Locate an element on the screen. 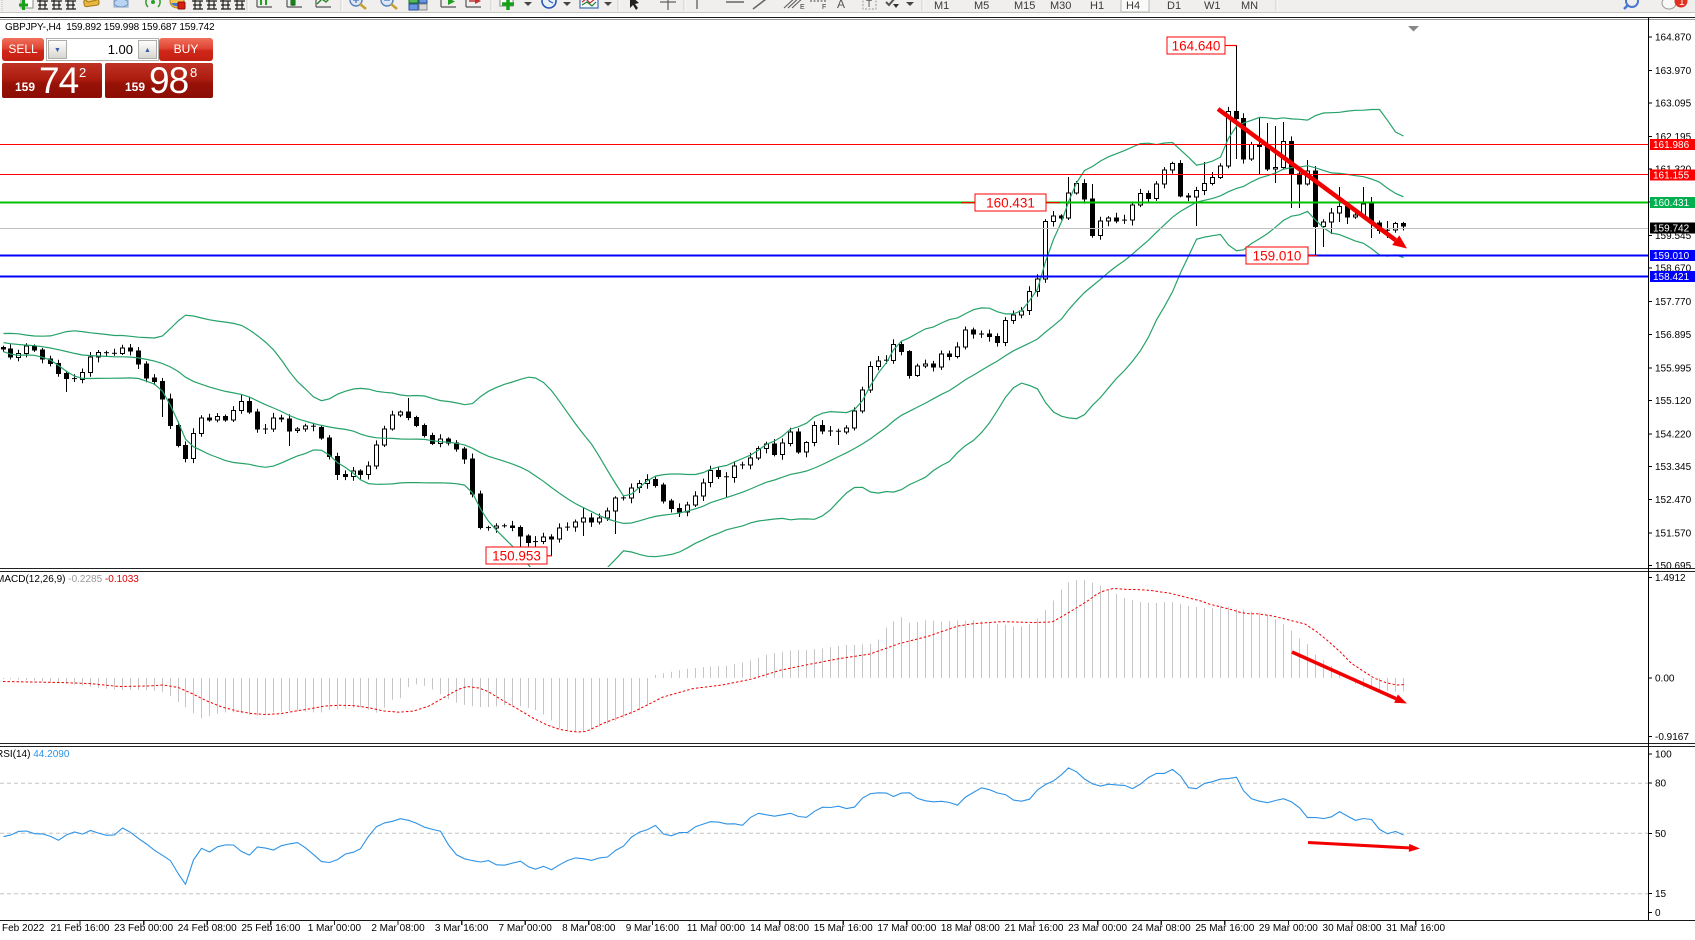 The width and height of the screenshot is (1695, 940). svg-text: 158.670 is located at coordinates (1673, 269).